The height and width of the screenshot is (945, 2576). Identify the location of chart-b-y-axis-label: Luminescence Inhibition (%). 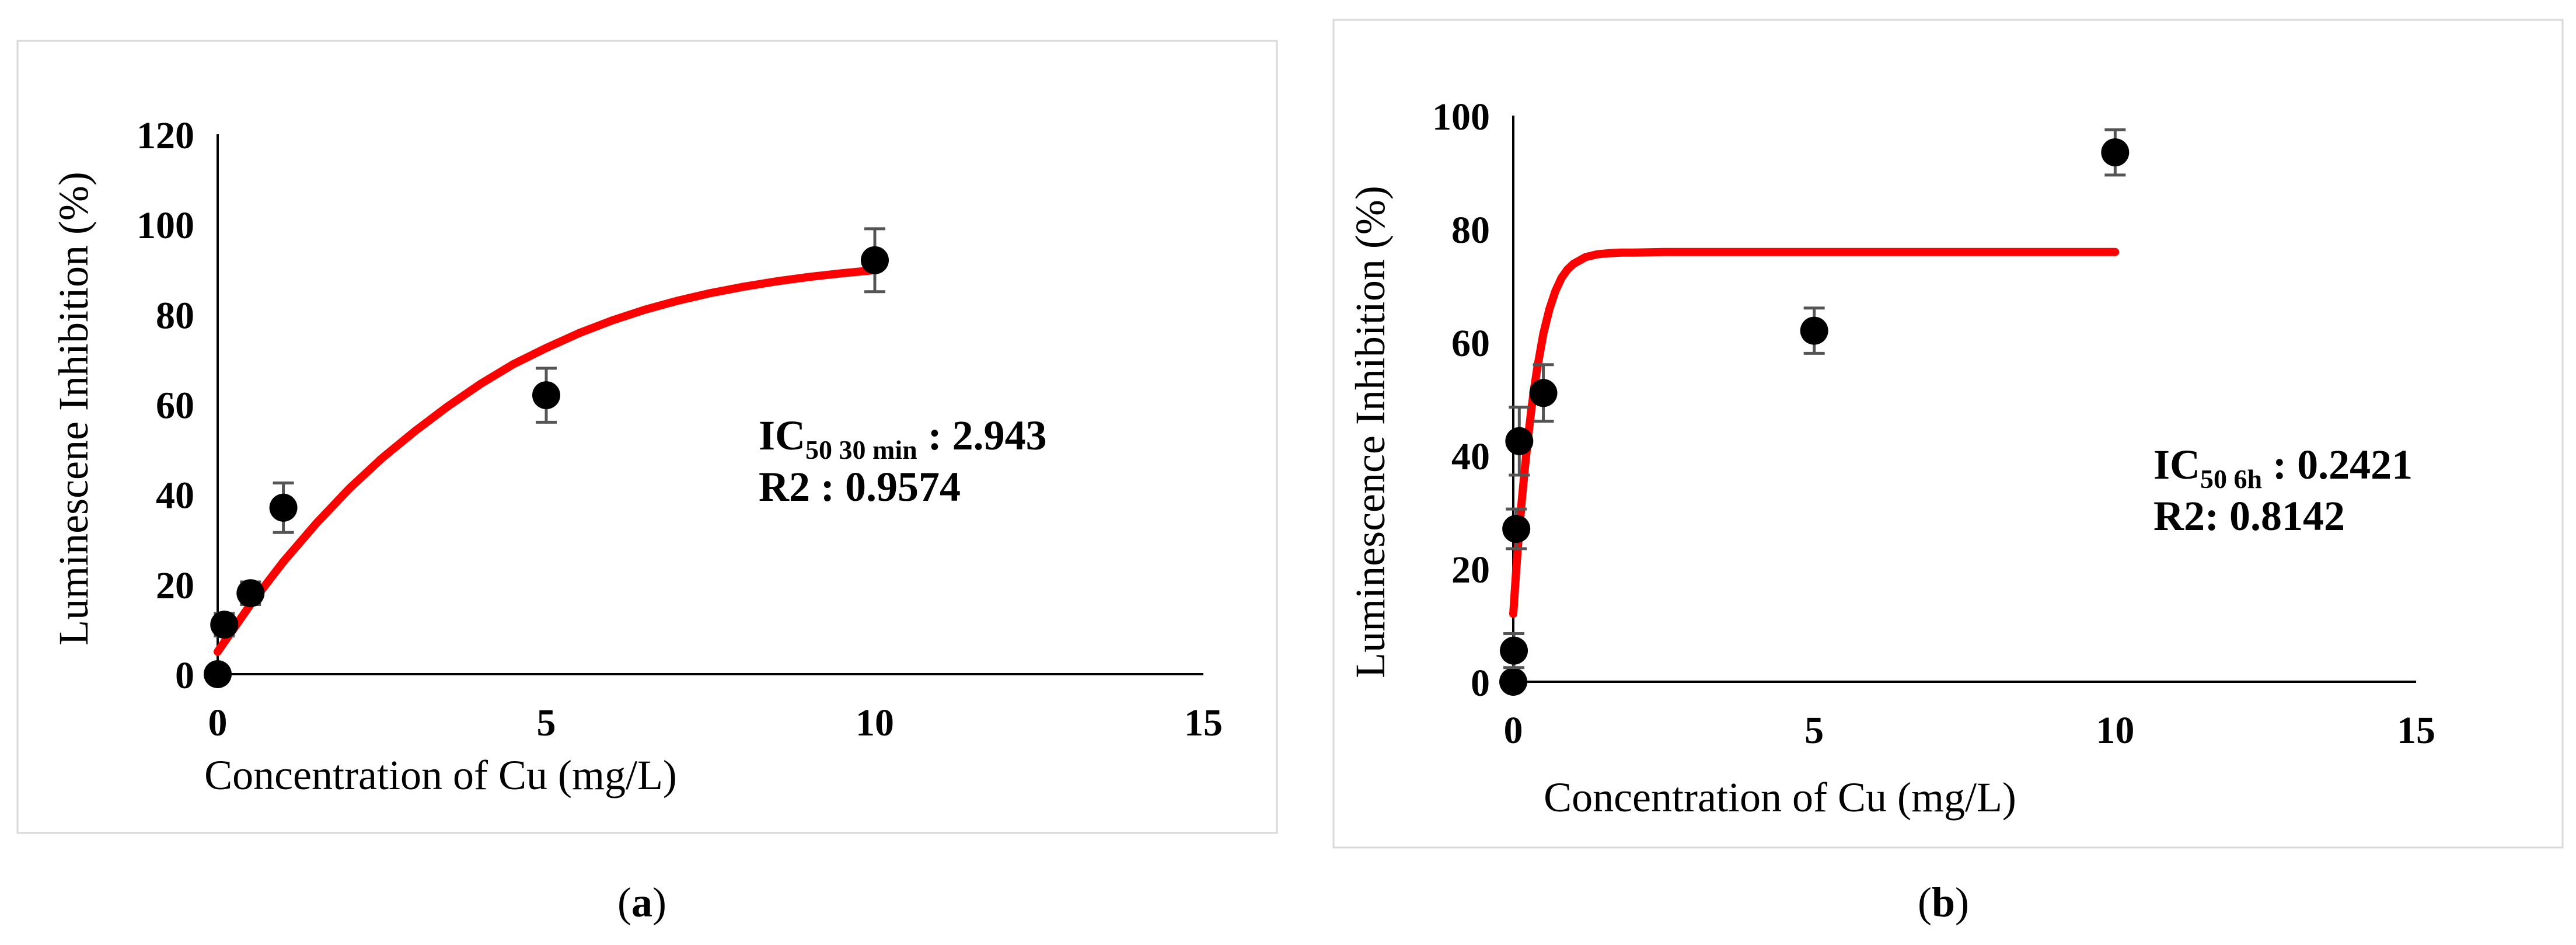
(1370, 432).